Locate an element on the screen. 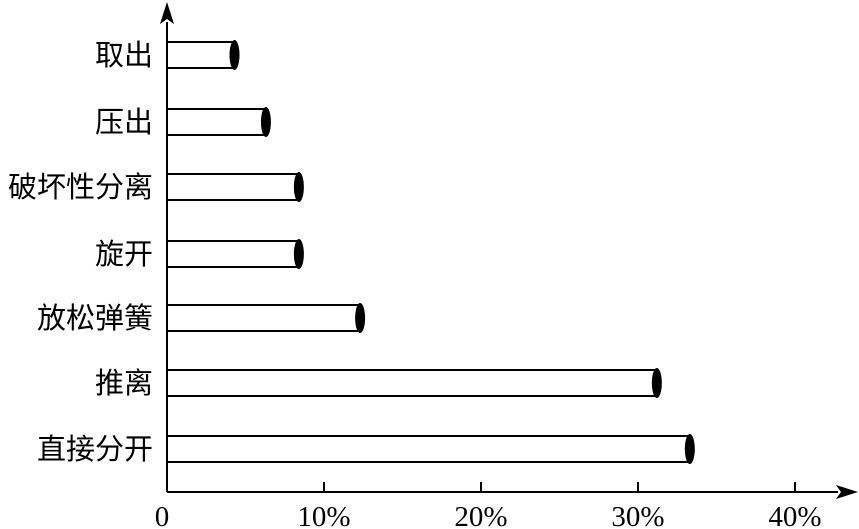  category-label: 放松弹簧 is located at coordinates (95, 318).